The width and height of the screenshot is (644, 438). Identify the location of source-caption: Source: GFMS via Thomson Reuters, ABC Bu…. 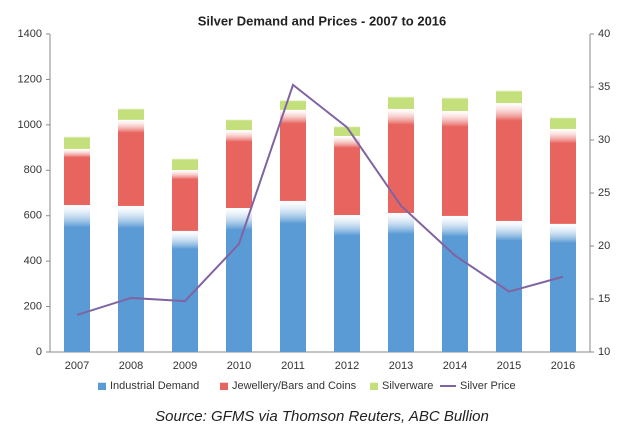
(322, 416).